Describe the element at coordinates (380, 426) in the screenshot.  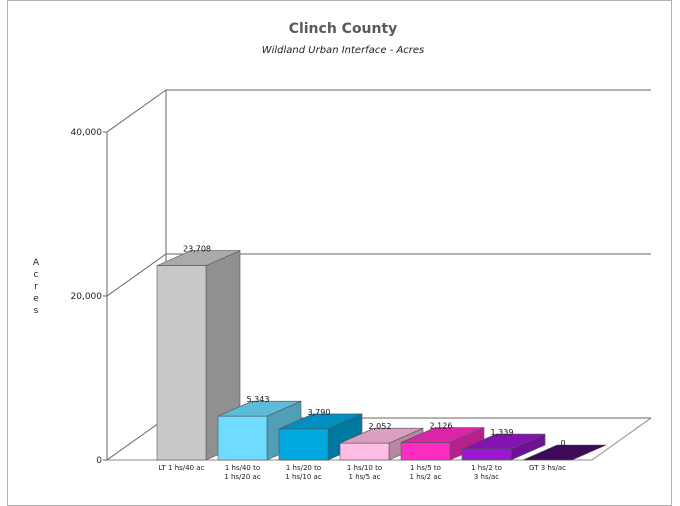
I see `data-label: 2,052` at that location.